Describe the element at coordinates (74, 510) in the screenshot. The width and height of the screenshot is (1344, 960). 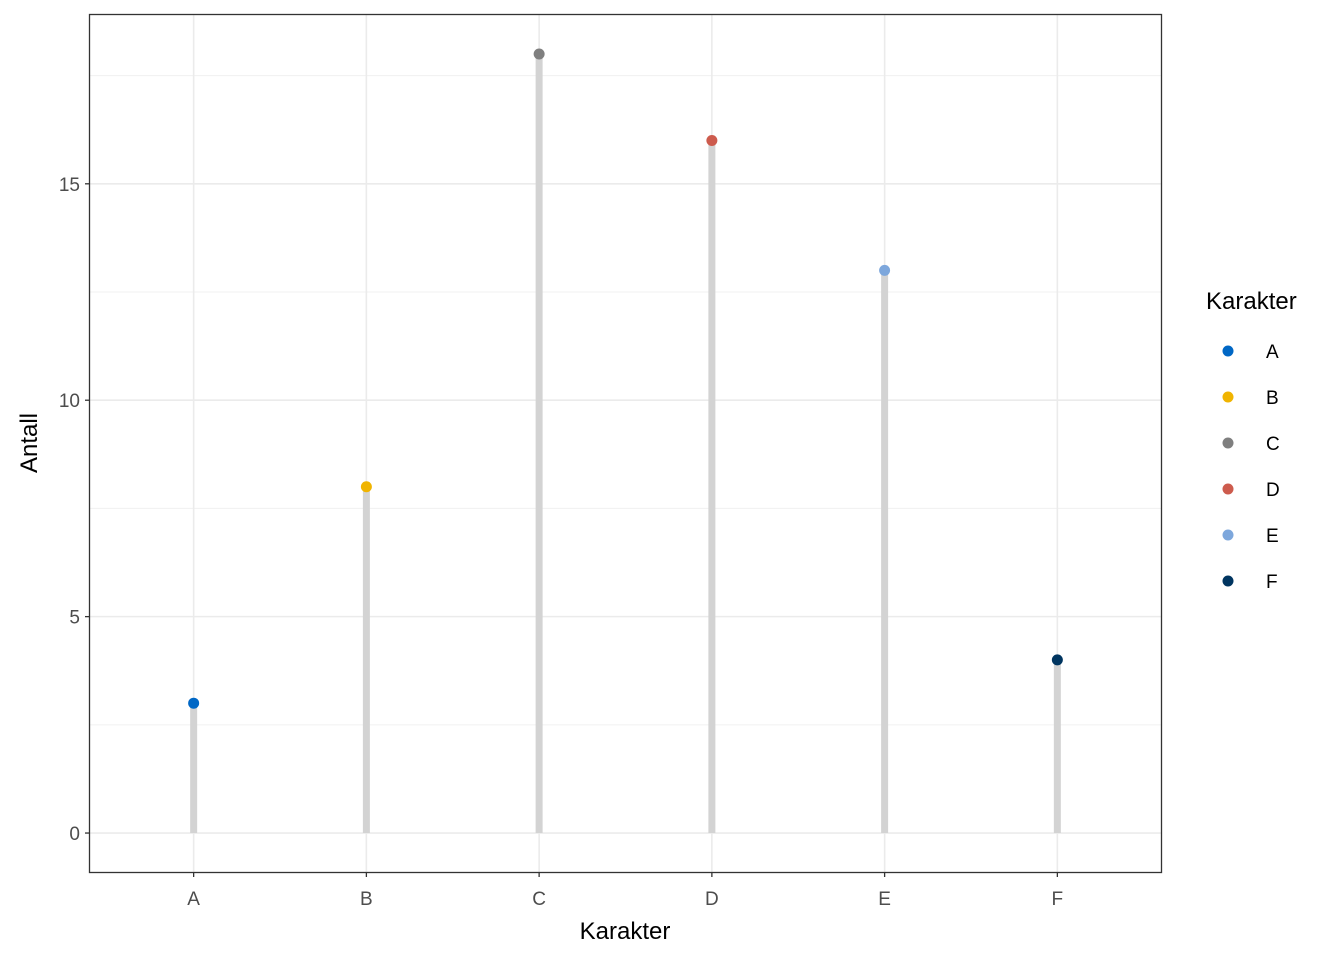
I see `y-axis: 0 5 10 15` at that location.